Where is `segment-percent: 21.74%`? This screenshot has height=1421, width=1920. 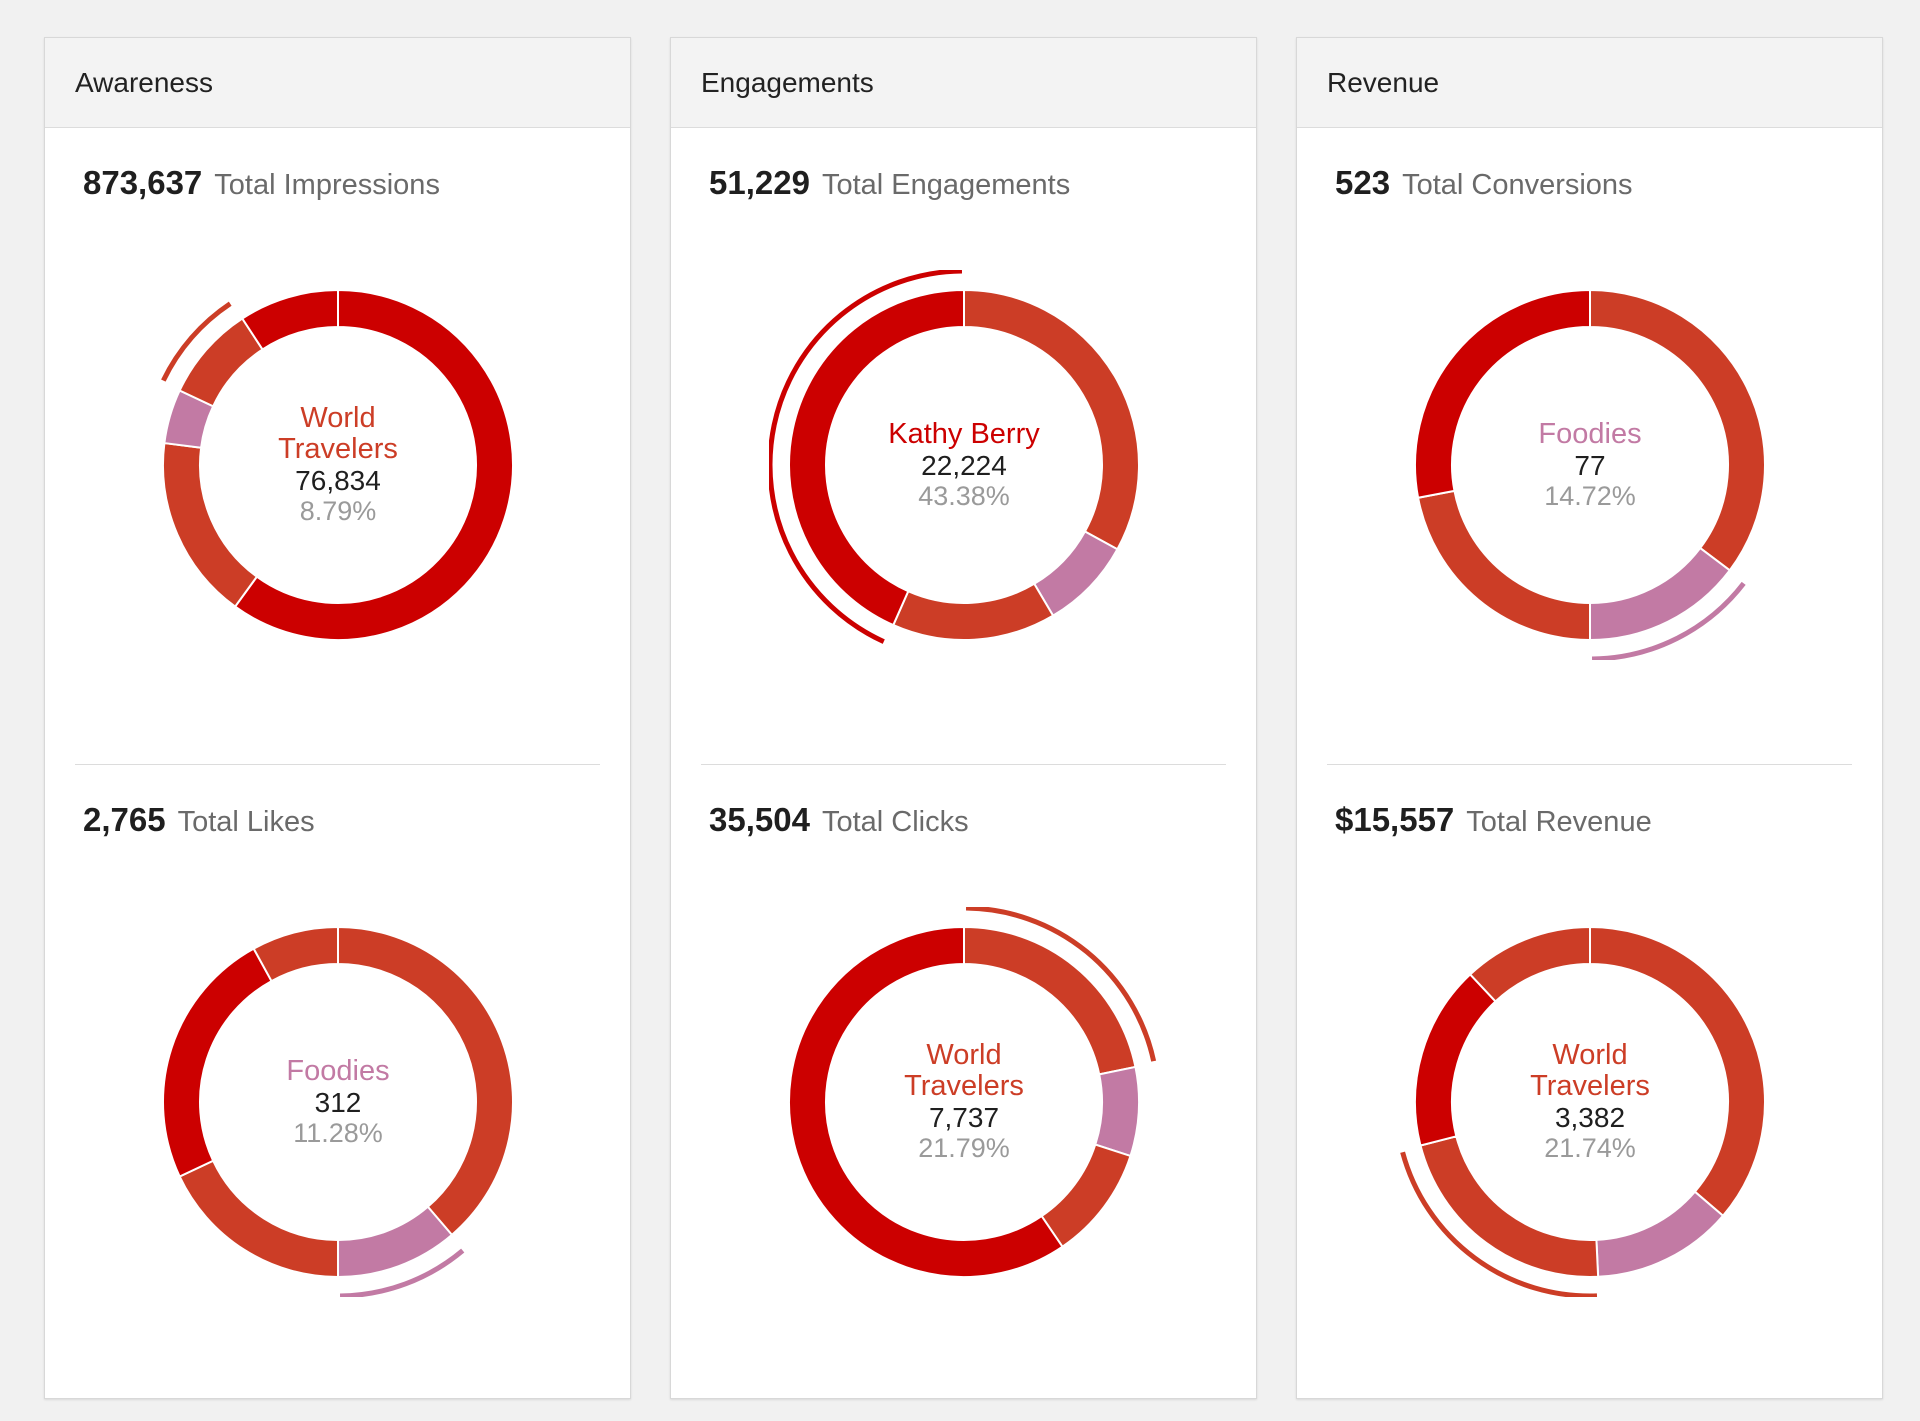 segment-percent: 21.74% is located at coordinates (1590, 1148).